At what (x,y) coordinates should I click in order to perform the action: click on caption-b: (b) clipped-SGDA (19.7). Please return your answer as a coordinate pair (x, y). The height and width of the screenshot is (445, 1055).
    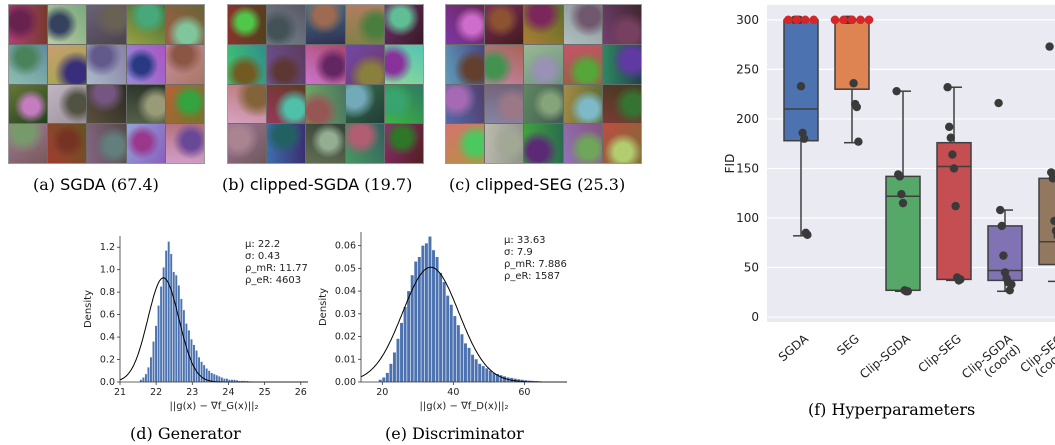
    Looking at the image, I should click on (317, 184).